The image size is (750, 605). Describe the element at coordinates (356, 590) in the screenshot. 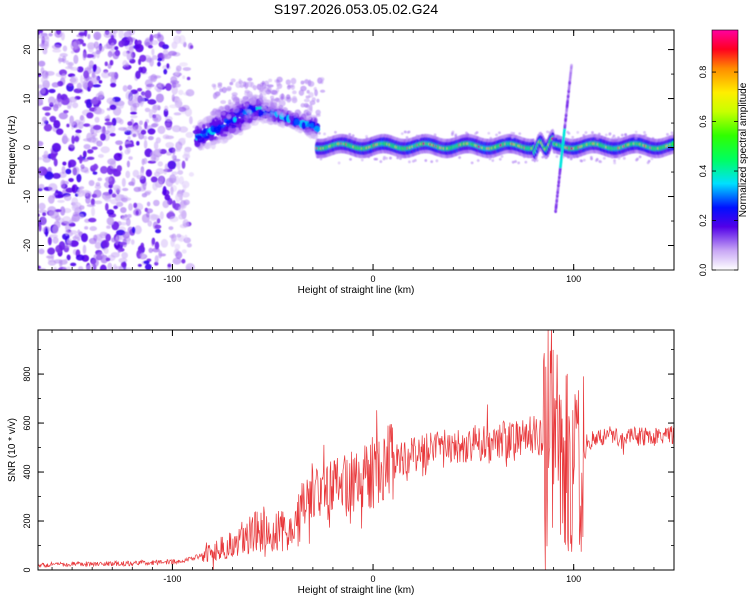

I see `snr-x-axis-label: Height of straight line (km)` at that location.